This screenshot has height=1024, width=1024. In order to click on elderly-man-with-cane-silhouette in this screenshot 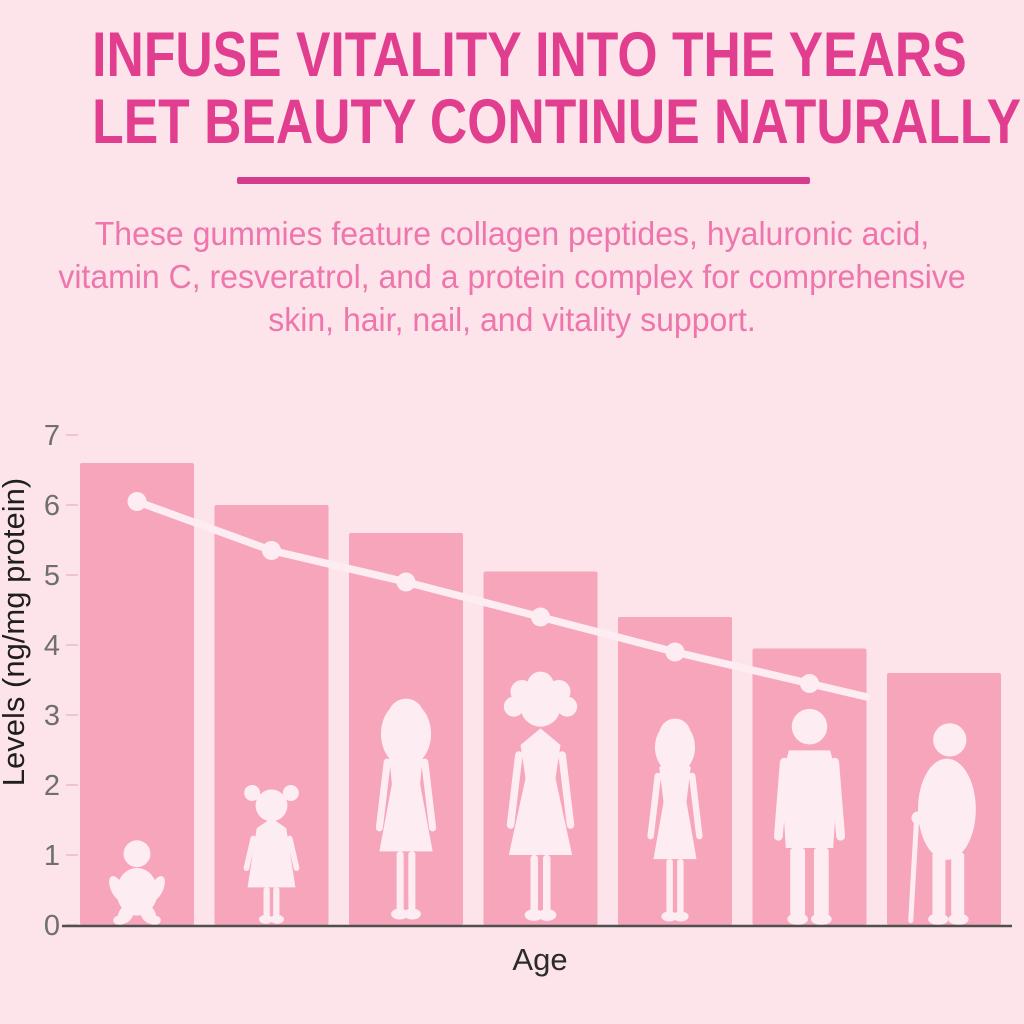, I will do `click(942, 824)`.